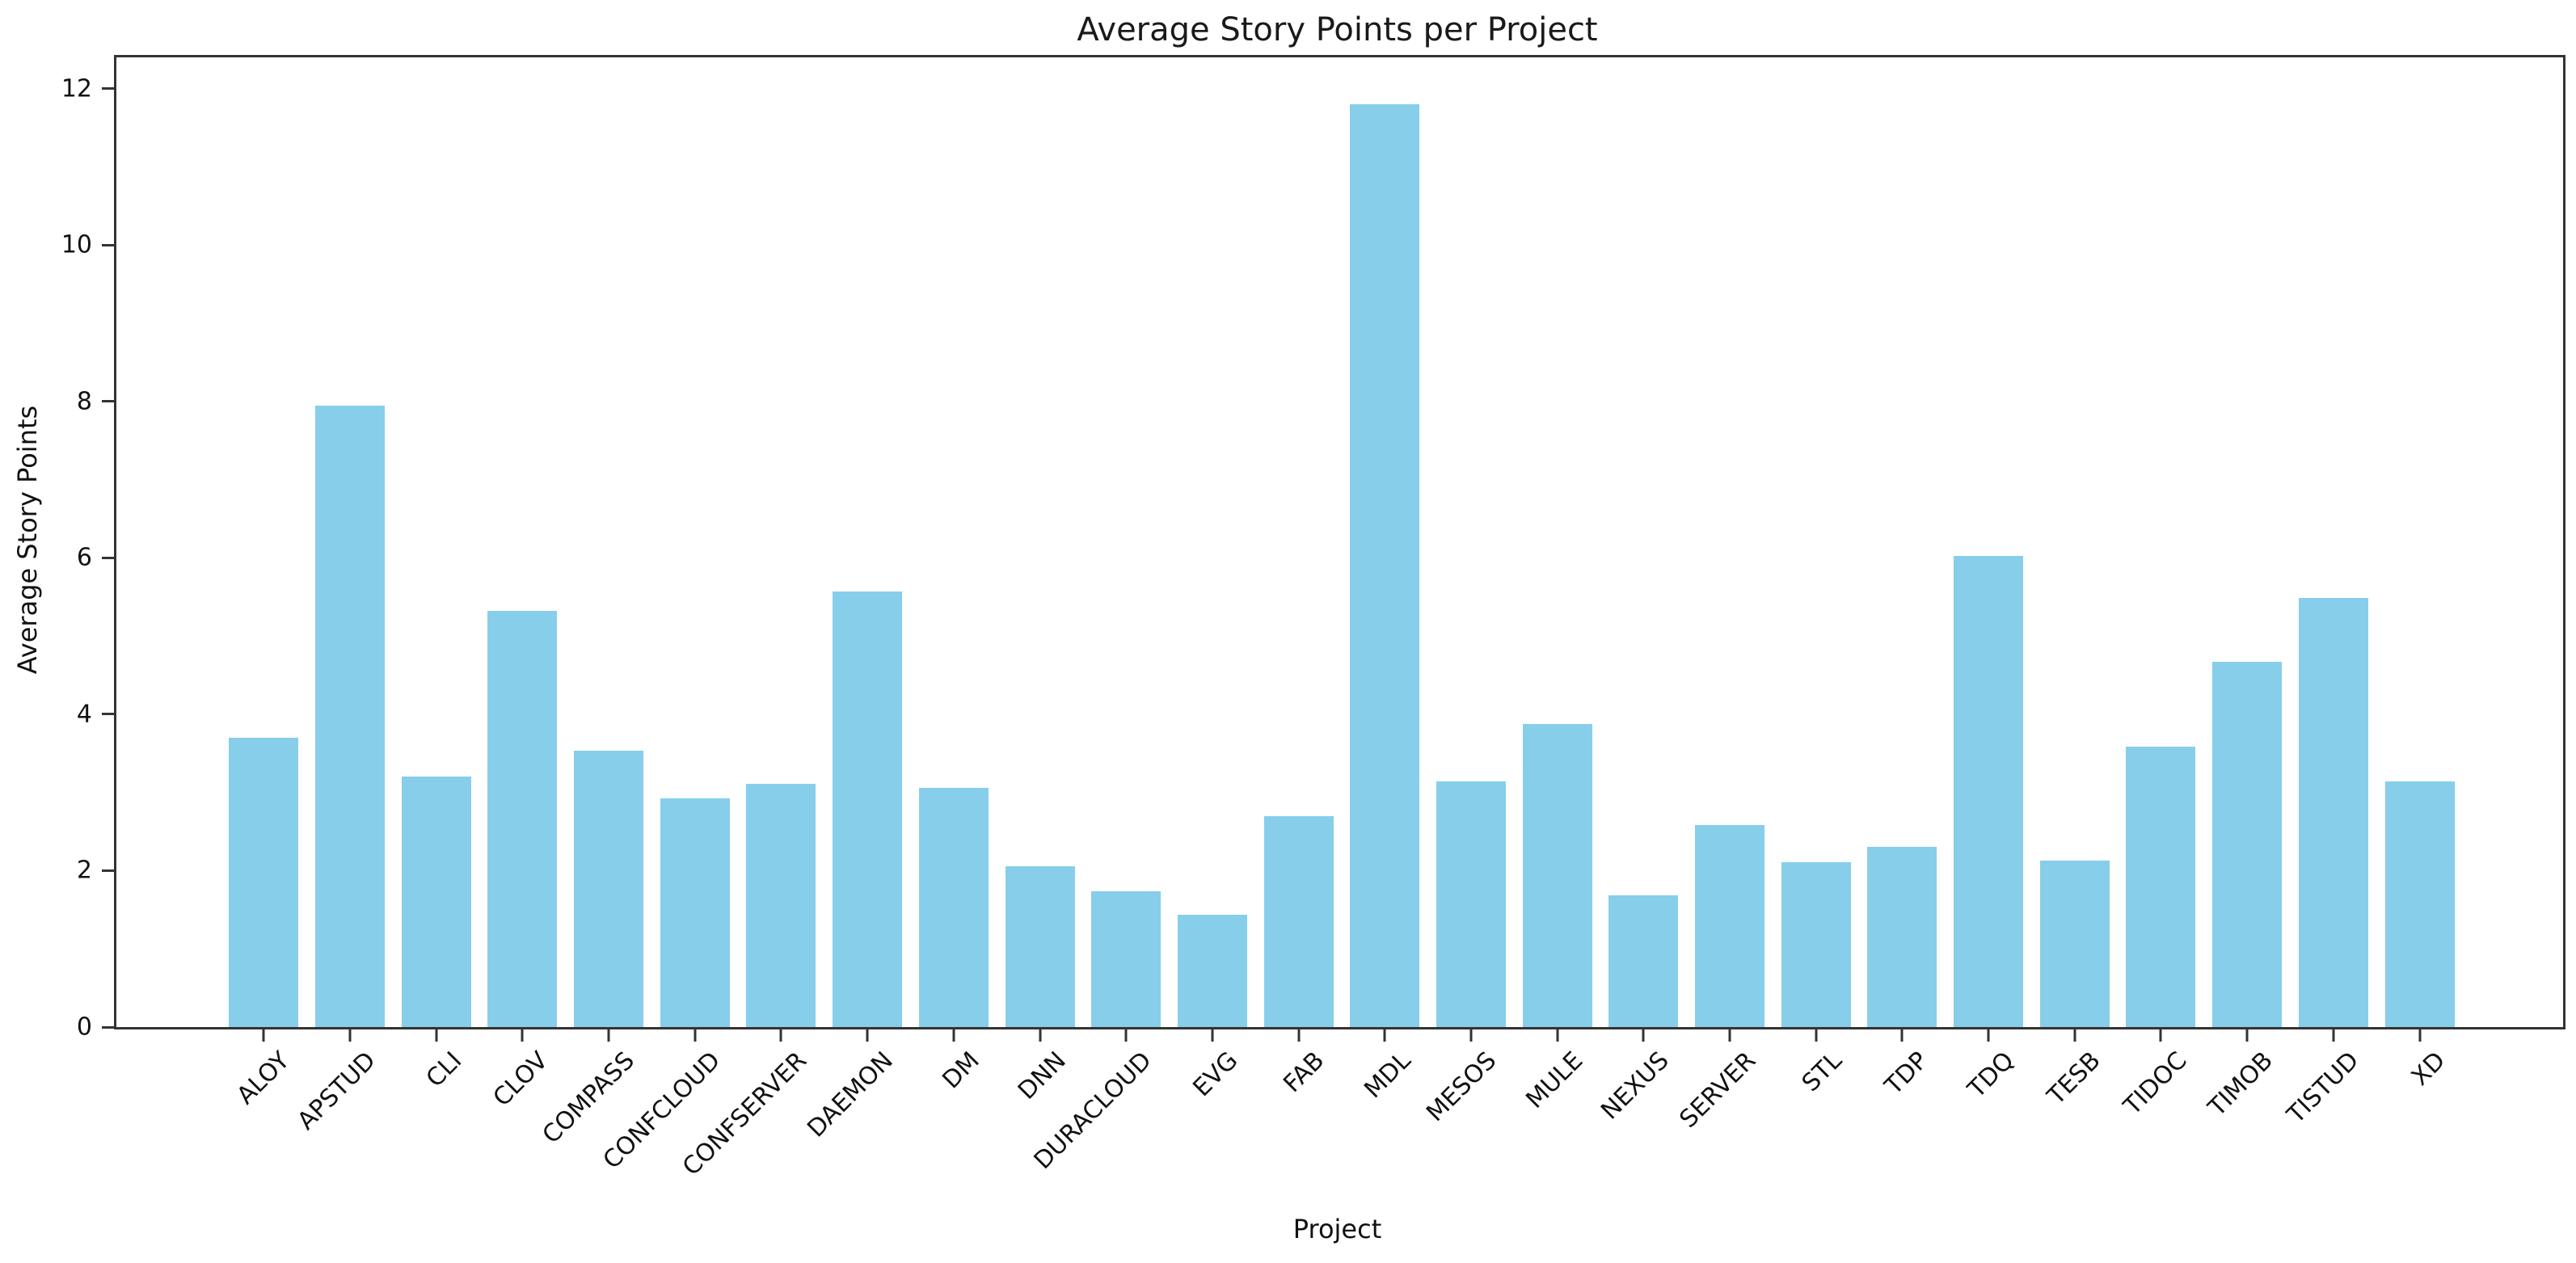  What do you see at coordinates (1989, 580) in the screenshot?
I see `category-slot-tdq: TDQ` at bounding box center [1989, 580].